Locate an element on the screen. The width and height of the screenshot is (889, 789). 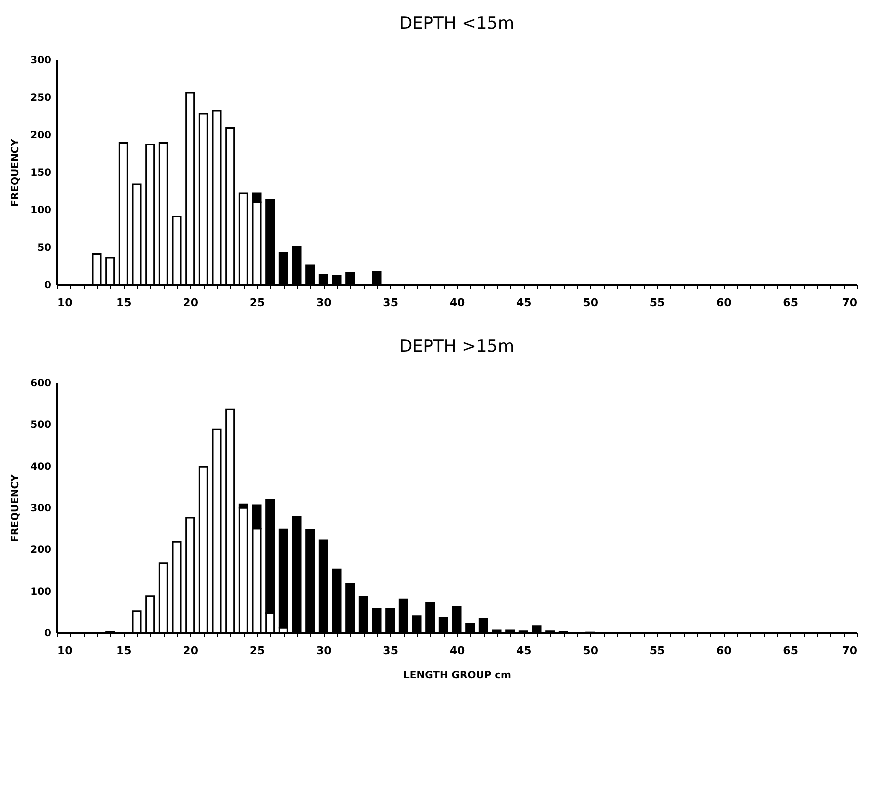
y-tick-label: 400 is located at coordinates (41, 467).